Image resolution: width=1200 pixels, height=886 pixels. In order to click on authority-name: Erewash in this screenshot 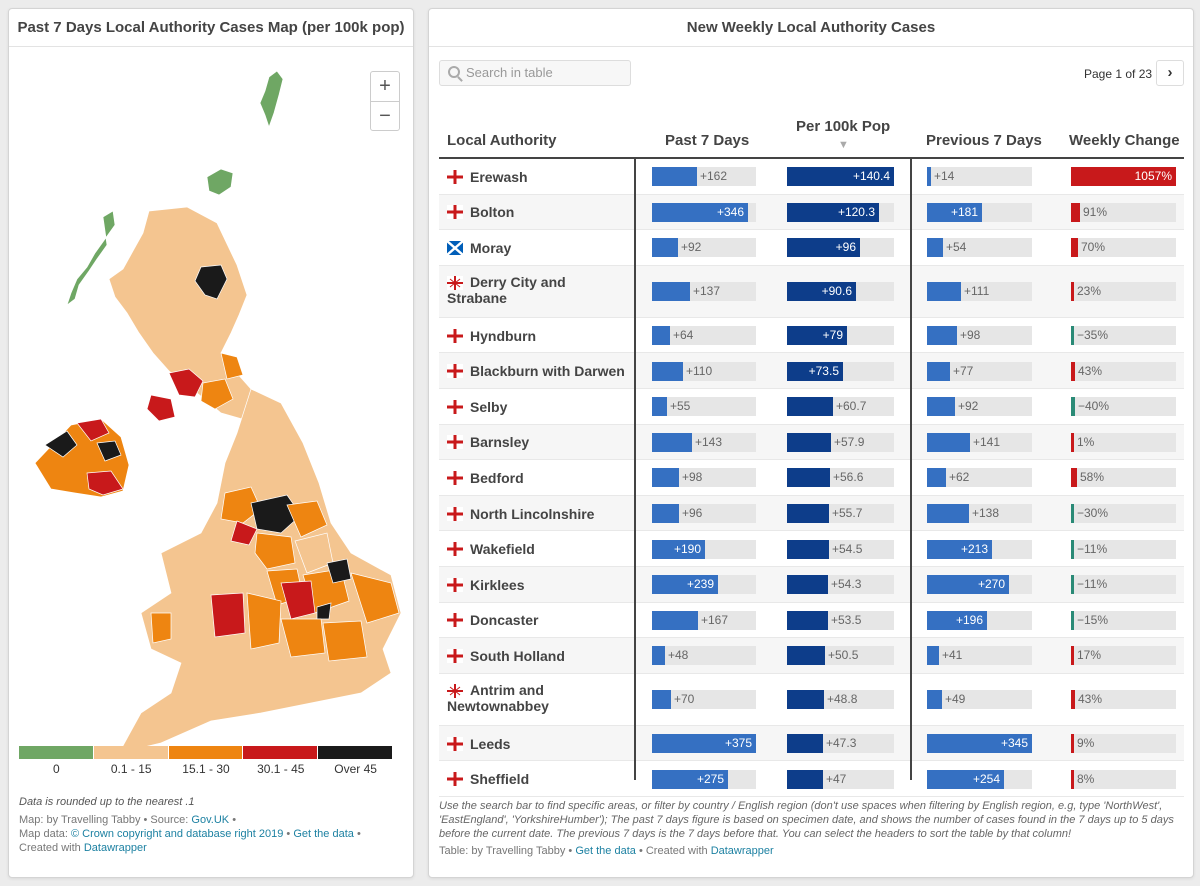, I will do `click(499, 176)`.